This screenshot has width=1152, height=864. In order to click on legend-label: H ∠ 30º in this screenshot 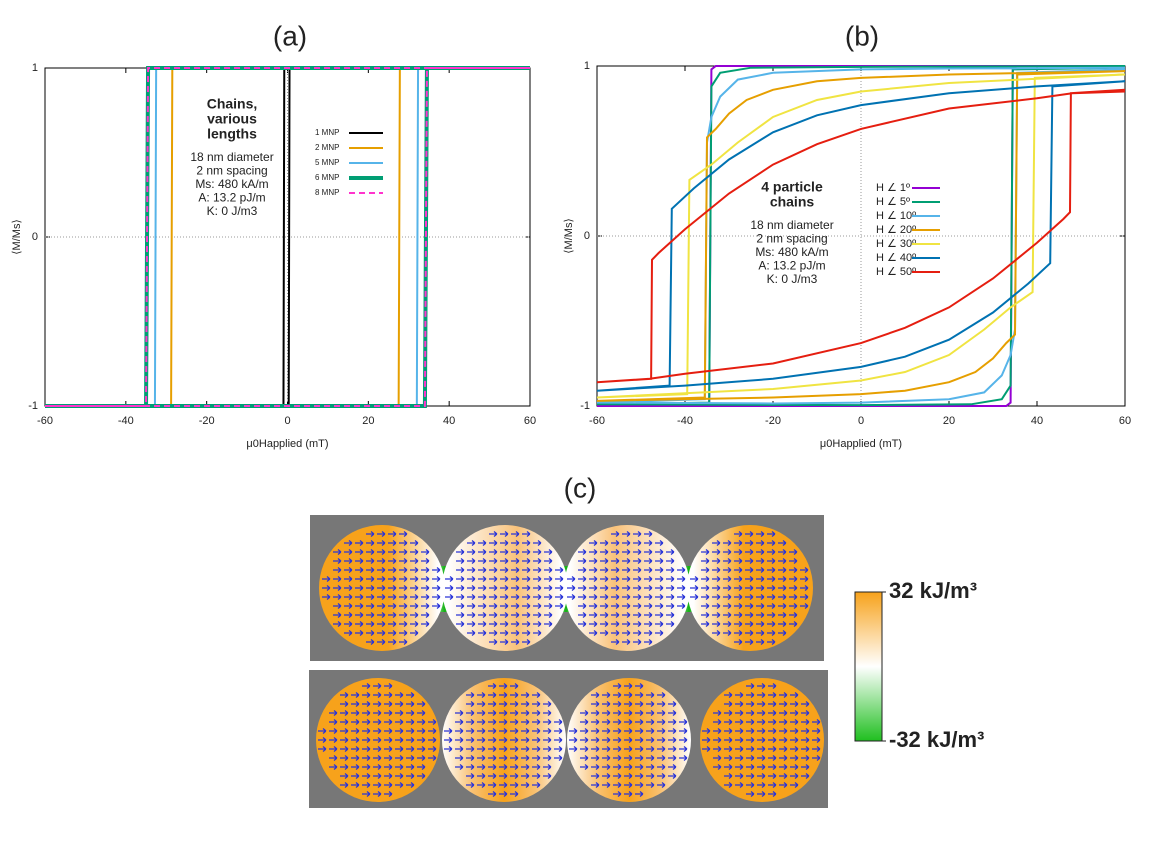, I will do `click(896, 244)`.